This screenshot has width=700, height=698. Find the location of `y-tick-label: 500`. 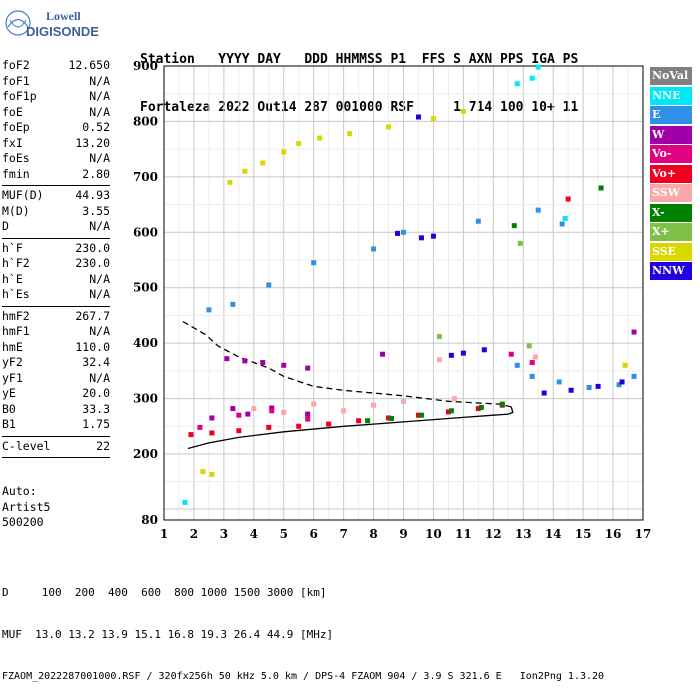

y-tick-label: 500 is located at coordinates (145, 288).